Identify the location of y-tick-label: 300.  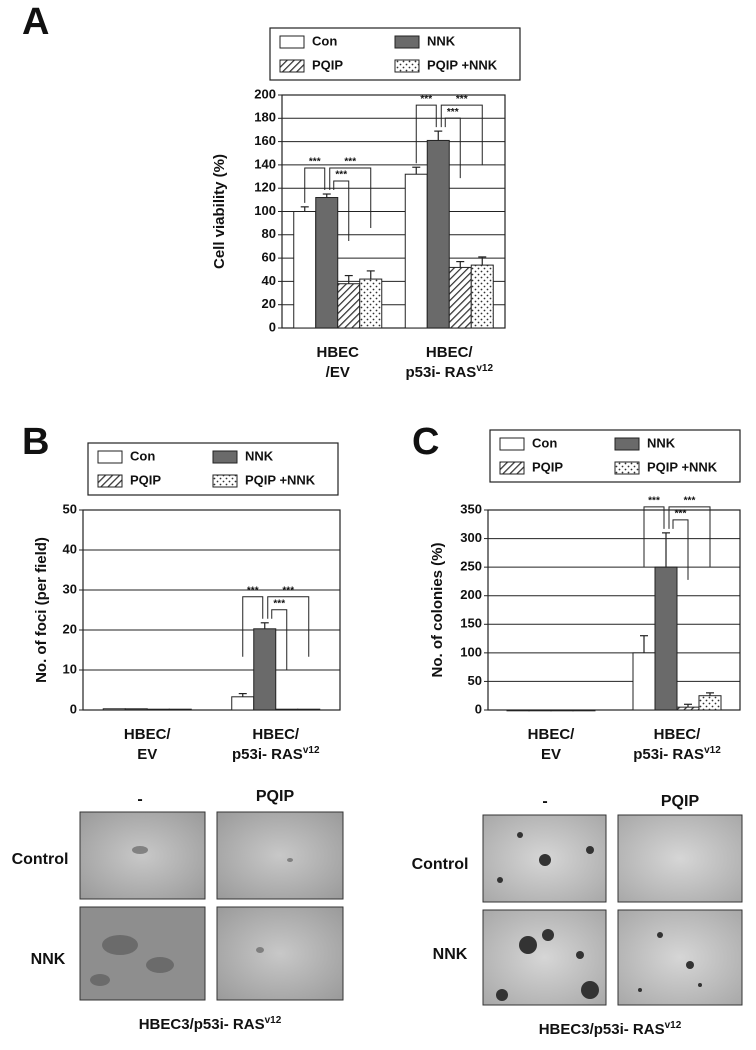
(471, 537).